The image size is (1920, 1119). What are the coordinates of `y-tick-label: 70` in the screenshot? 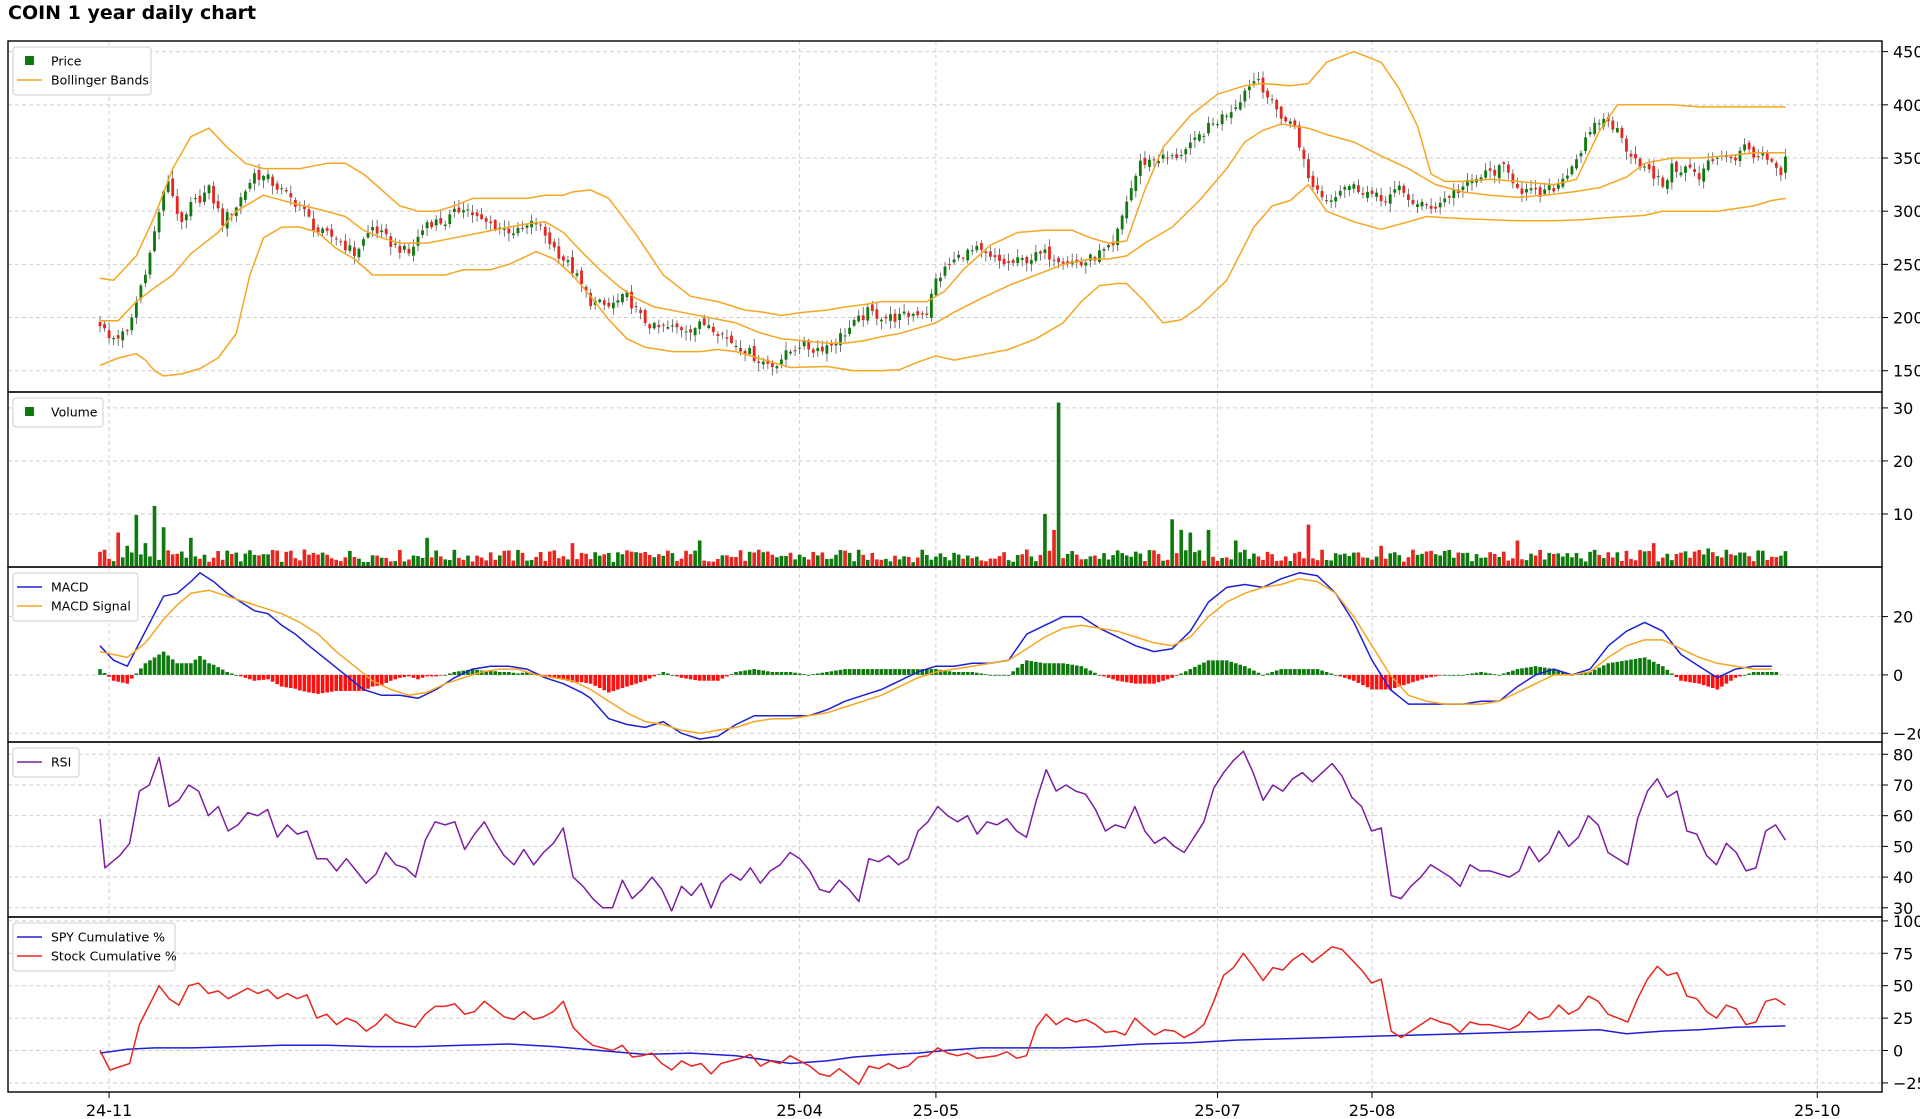 It's located at (1903, 785).